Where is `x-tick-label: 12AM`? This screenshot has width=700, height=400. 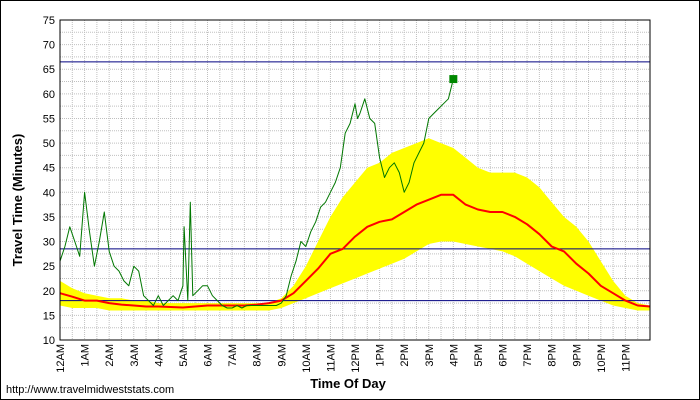
x-tick-label: 12AM is located at coordinates (61, 358).